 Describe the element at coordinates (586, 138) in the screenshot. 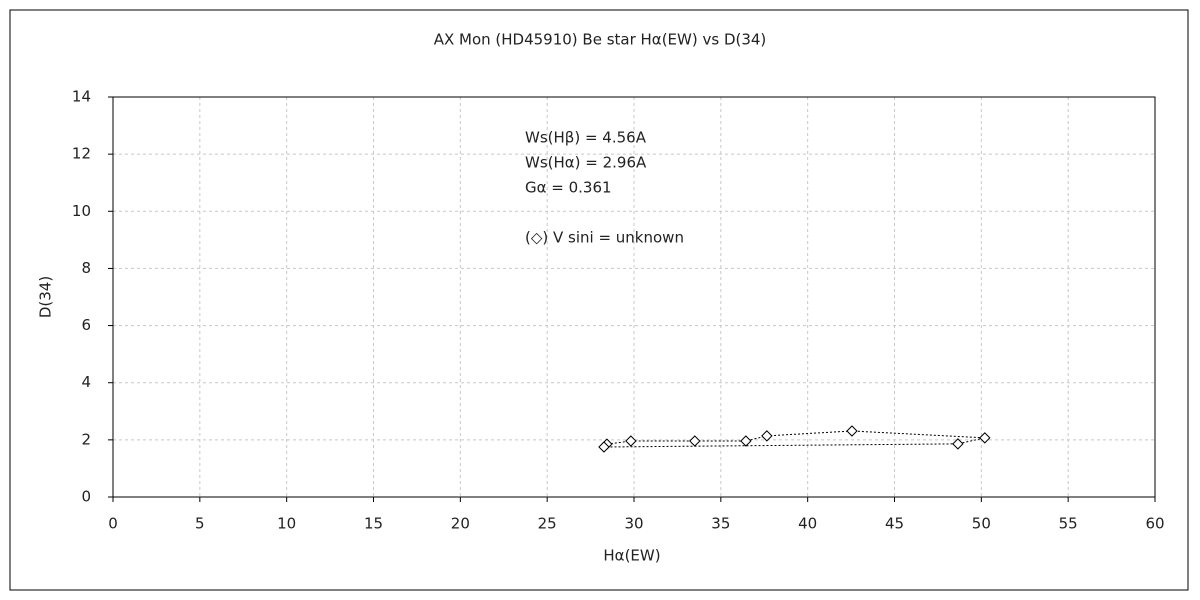

I see `annotation: Ws(Hβ) = 4.56A` at that location.